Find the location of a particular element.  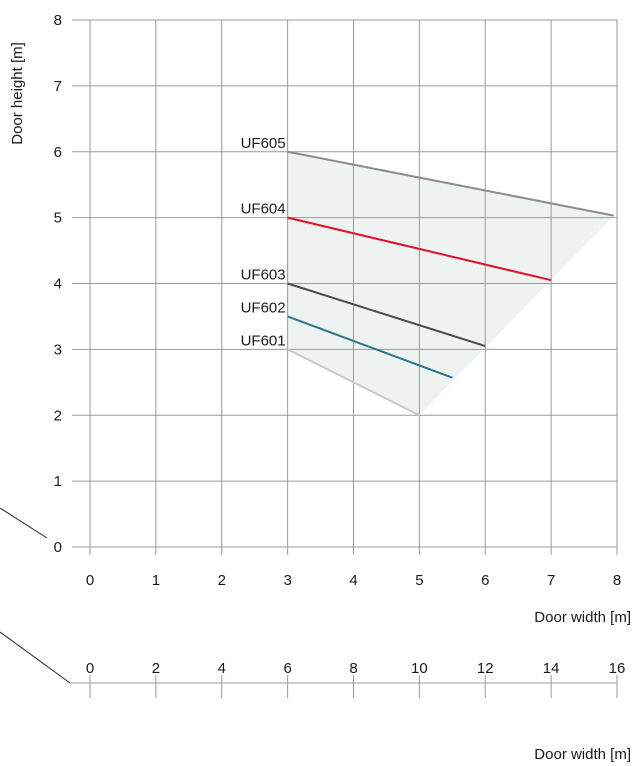

secondary-x-axis-title: Door width [m] is located at coordinates (582, 754).